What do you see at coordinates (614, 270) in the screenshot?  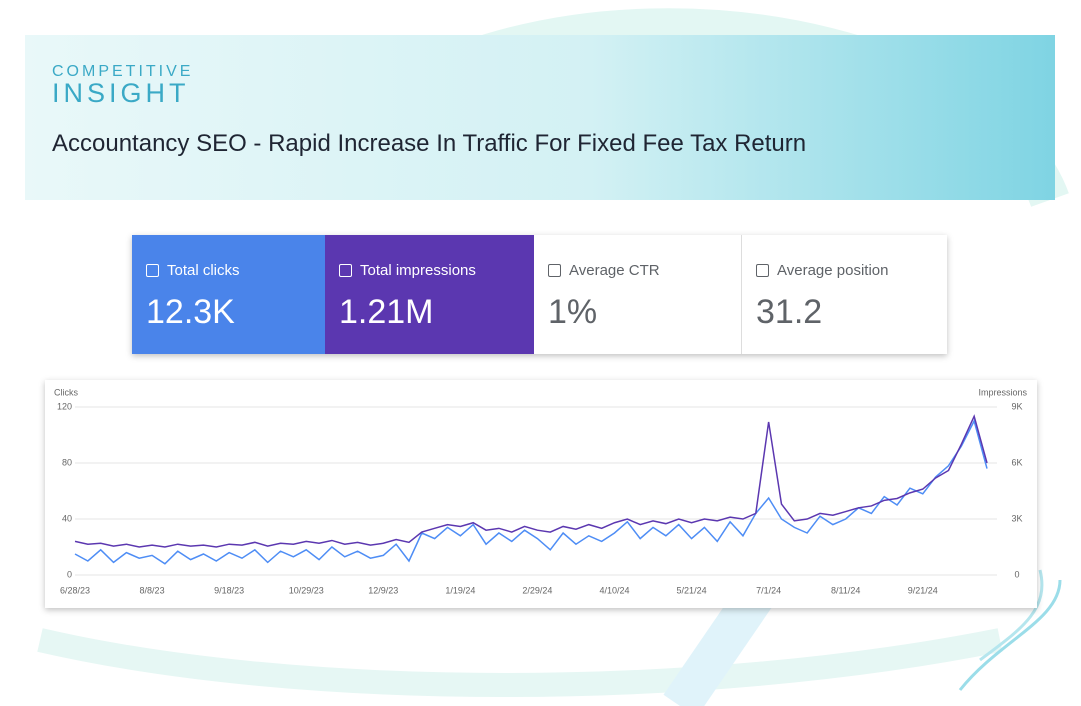 I see `metric-label: Average CTR` at bounding box center [614, 270].